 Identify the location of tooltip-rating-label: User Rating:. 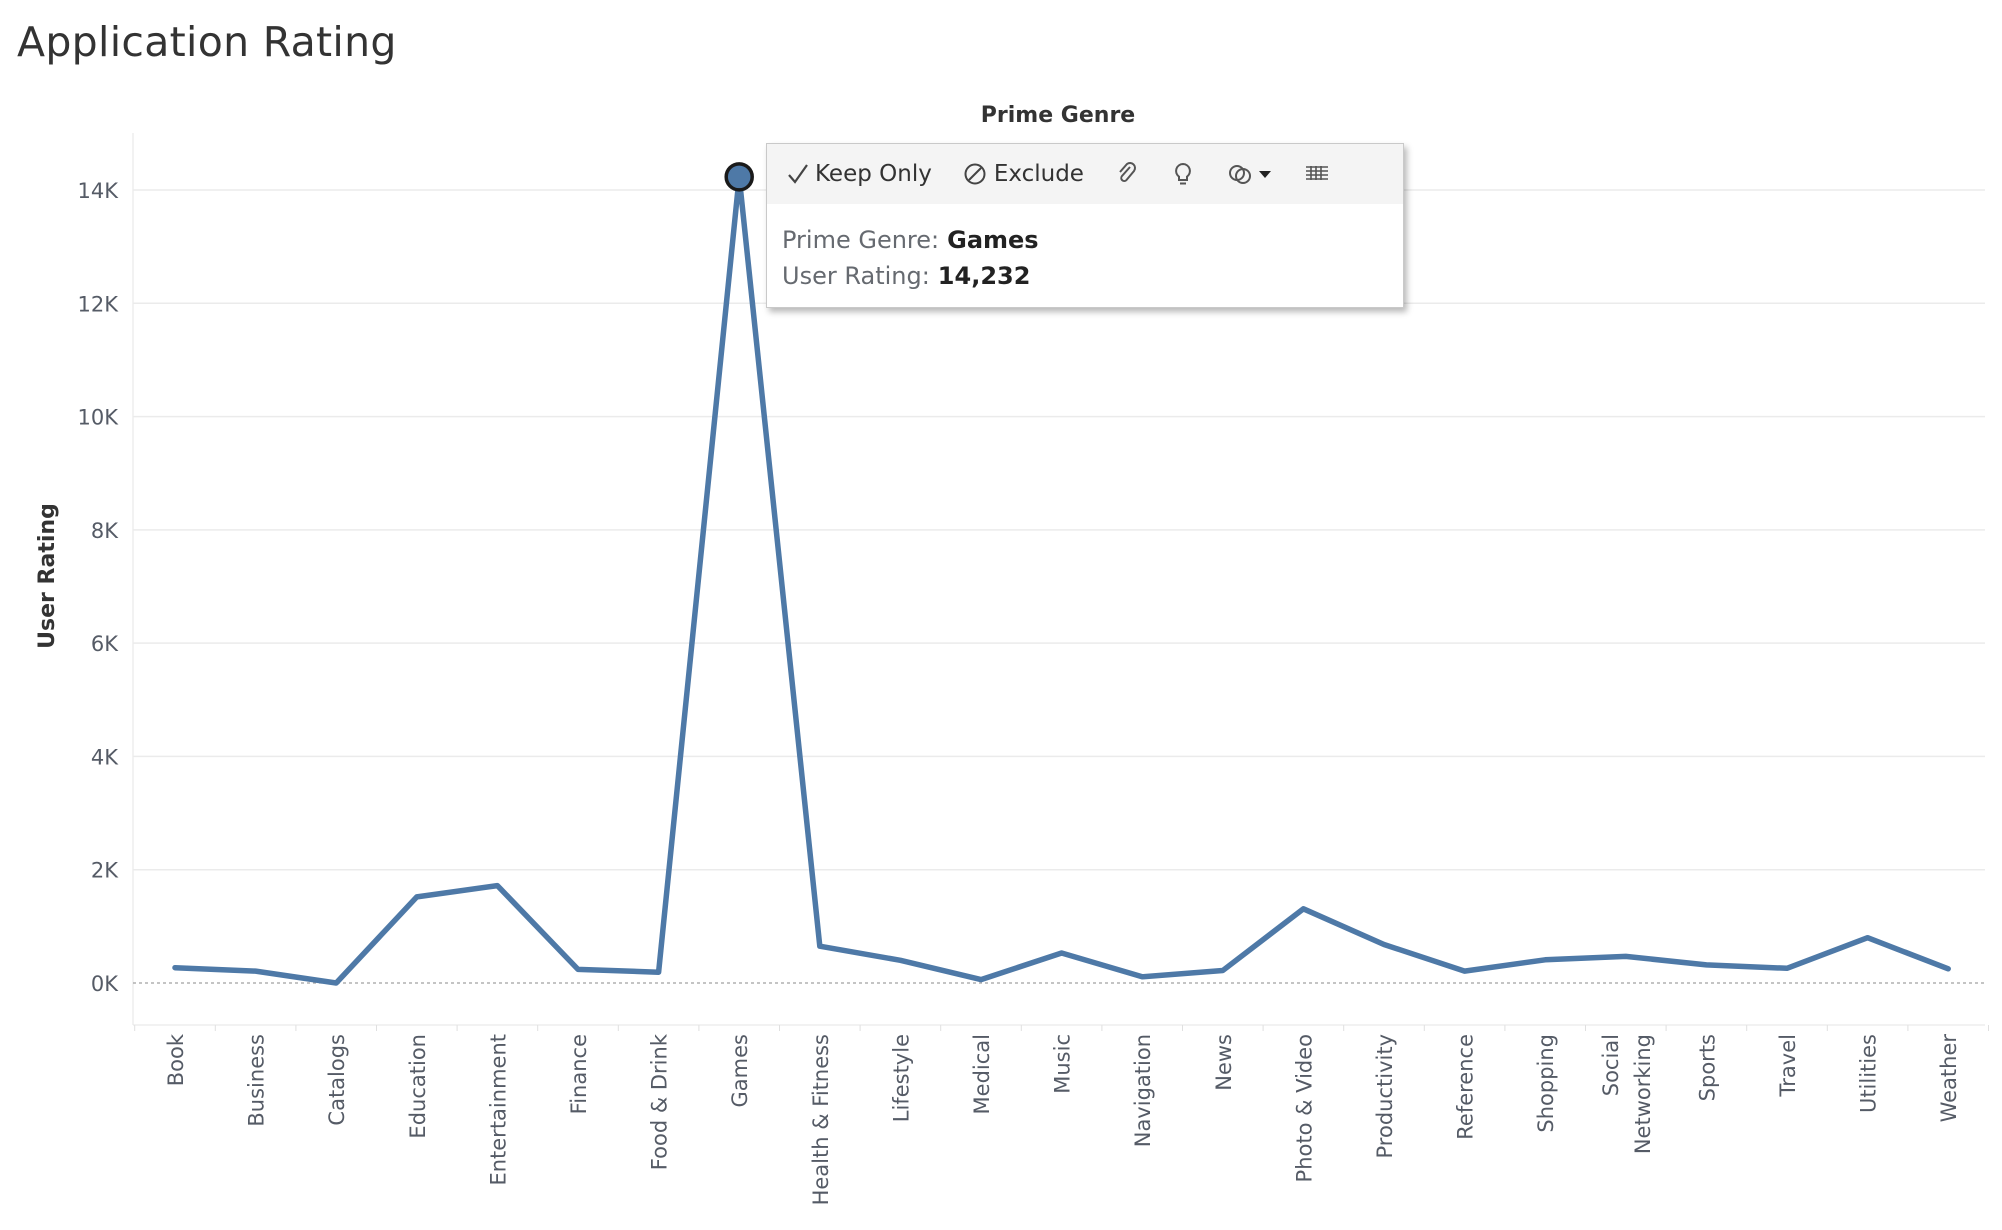
(856, 276).